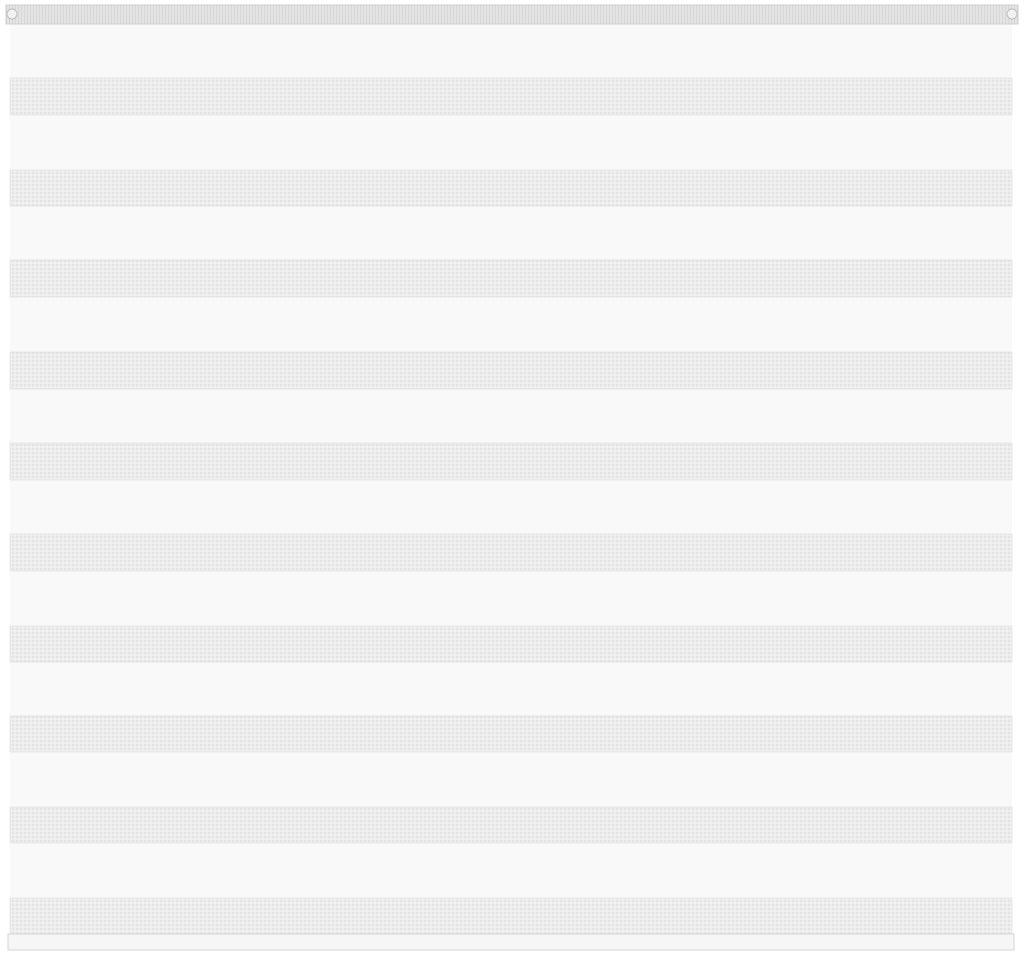  Describe the element at coordinates (511, 942) in the screenshot. I see `bottom-rail` at that location.